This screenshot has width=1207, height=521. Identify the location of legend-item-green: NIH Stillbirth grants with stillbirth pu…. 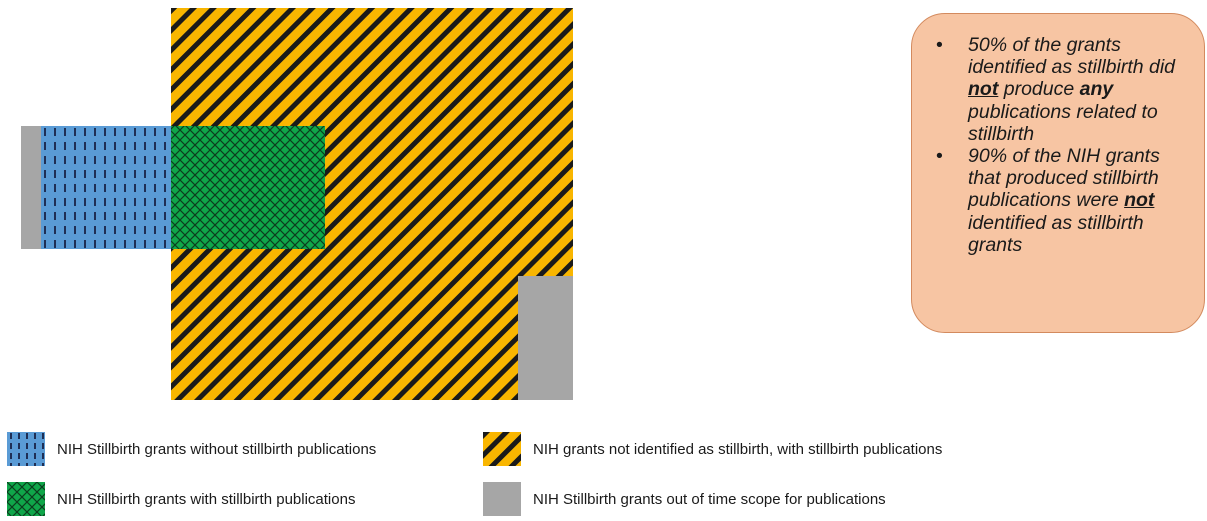
(181, 499).